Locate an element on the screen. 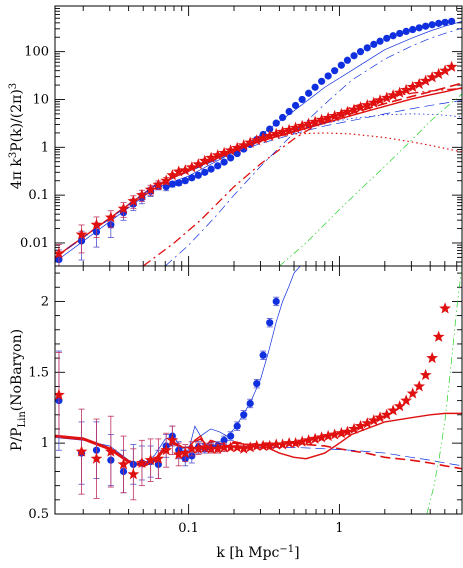  bottom-y-tick-label: 0.5 is located at coordinates (38, 514).